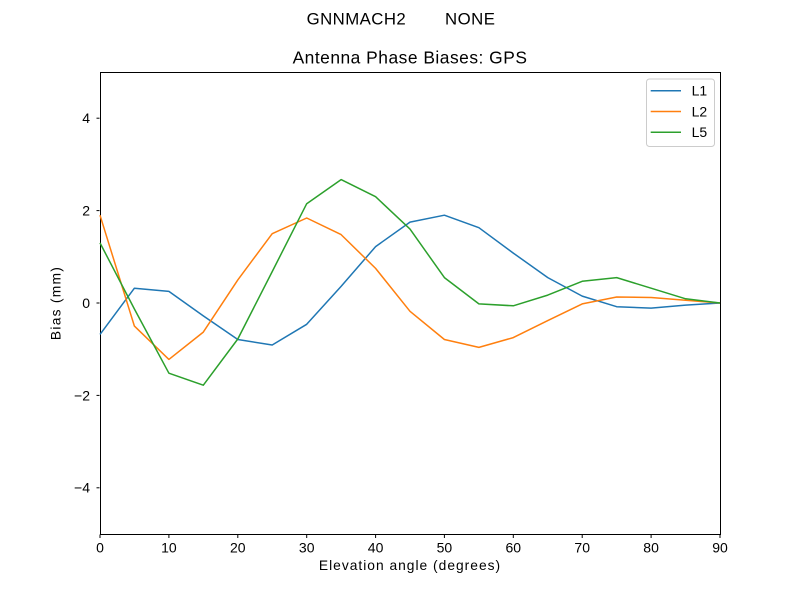 The height and width of the screenshot is (600, 800). Describe the element at coordinates (82, 488) in the screenshot. I see `svg-text: −4` at that location.